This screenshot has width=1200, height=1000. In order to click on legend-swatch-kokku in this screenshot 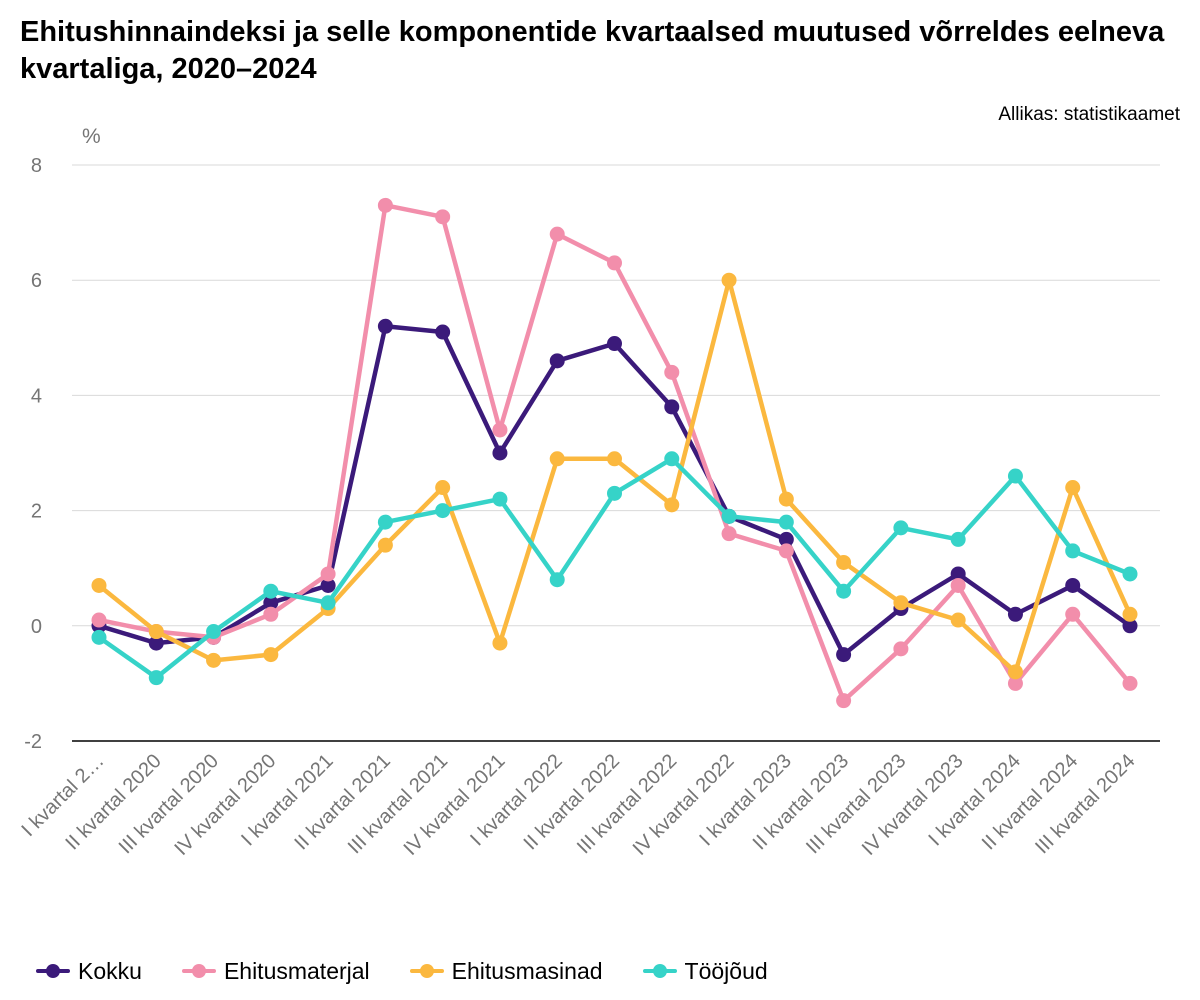, I will do `click(53, 971)`.